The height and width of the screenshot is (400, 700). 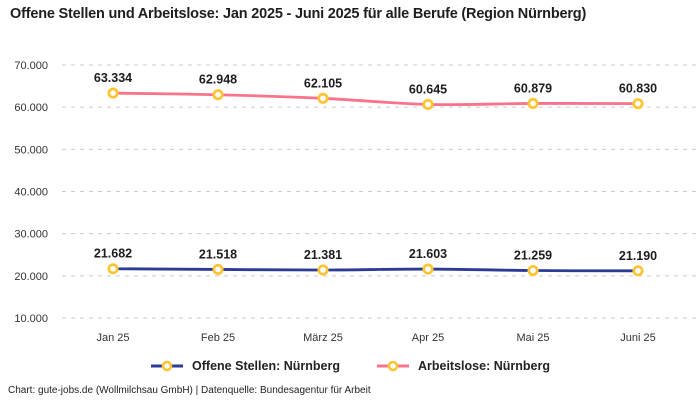 What do you see at coordinates (218, 80) in the screenshot?
I see `data-point-label: 62.948` at bounding box center [218, 80].